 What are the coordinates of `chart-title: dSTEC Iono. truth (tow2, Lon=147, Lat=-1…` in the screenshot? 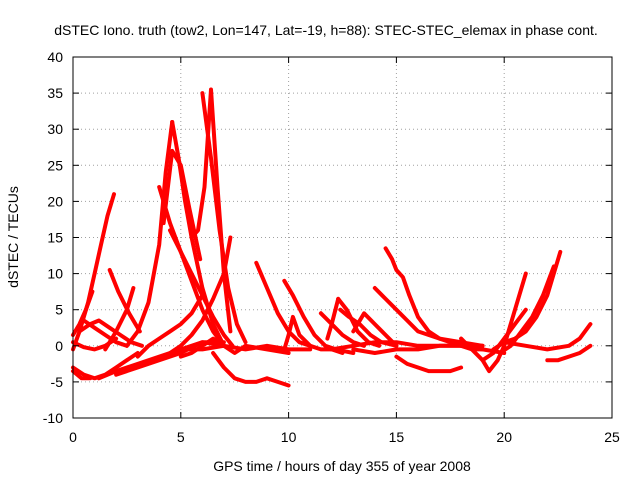 It's located at (326, 30).